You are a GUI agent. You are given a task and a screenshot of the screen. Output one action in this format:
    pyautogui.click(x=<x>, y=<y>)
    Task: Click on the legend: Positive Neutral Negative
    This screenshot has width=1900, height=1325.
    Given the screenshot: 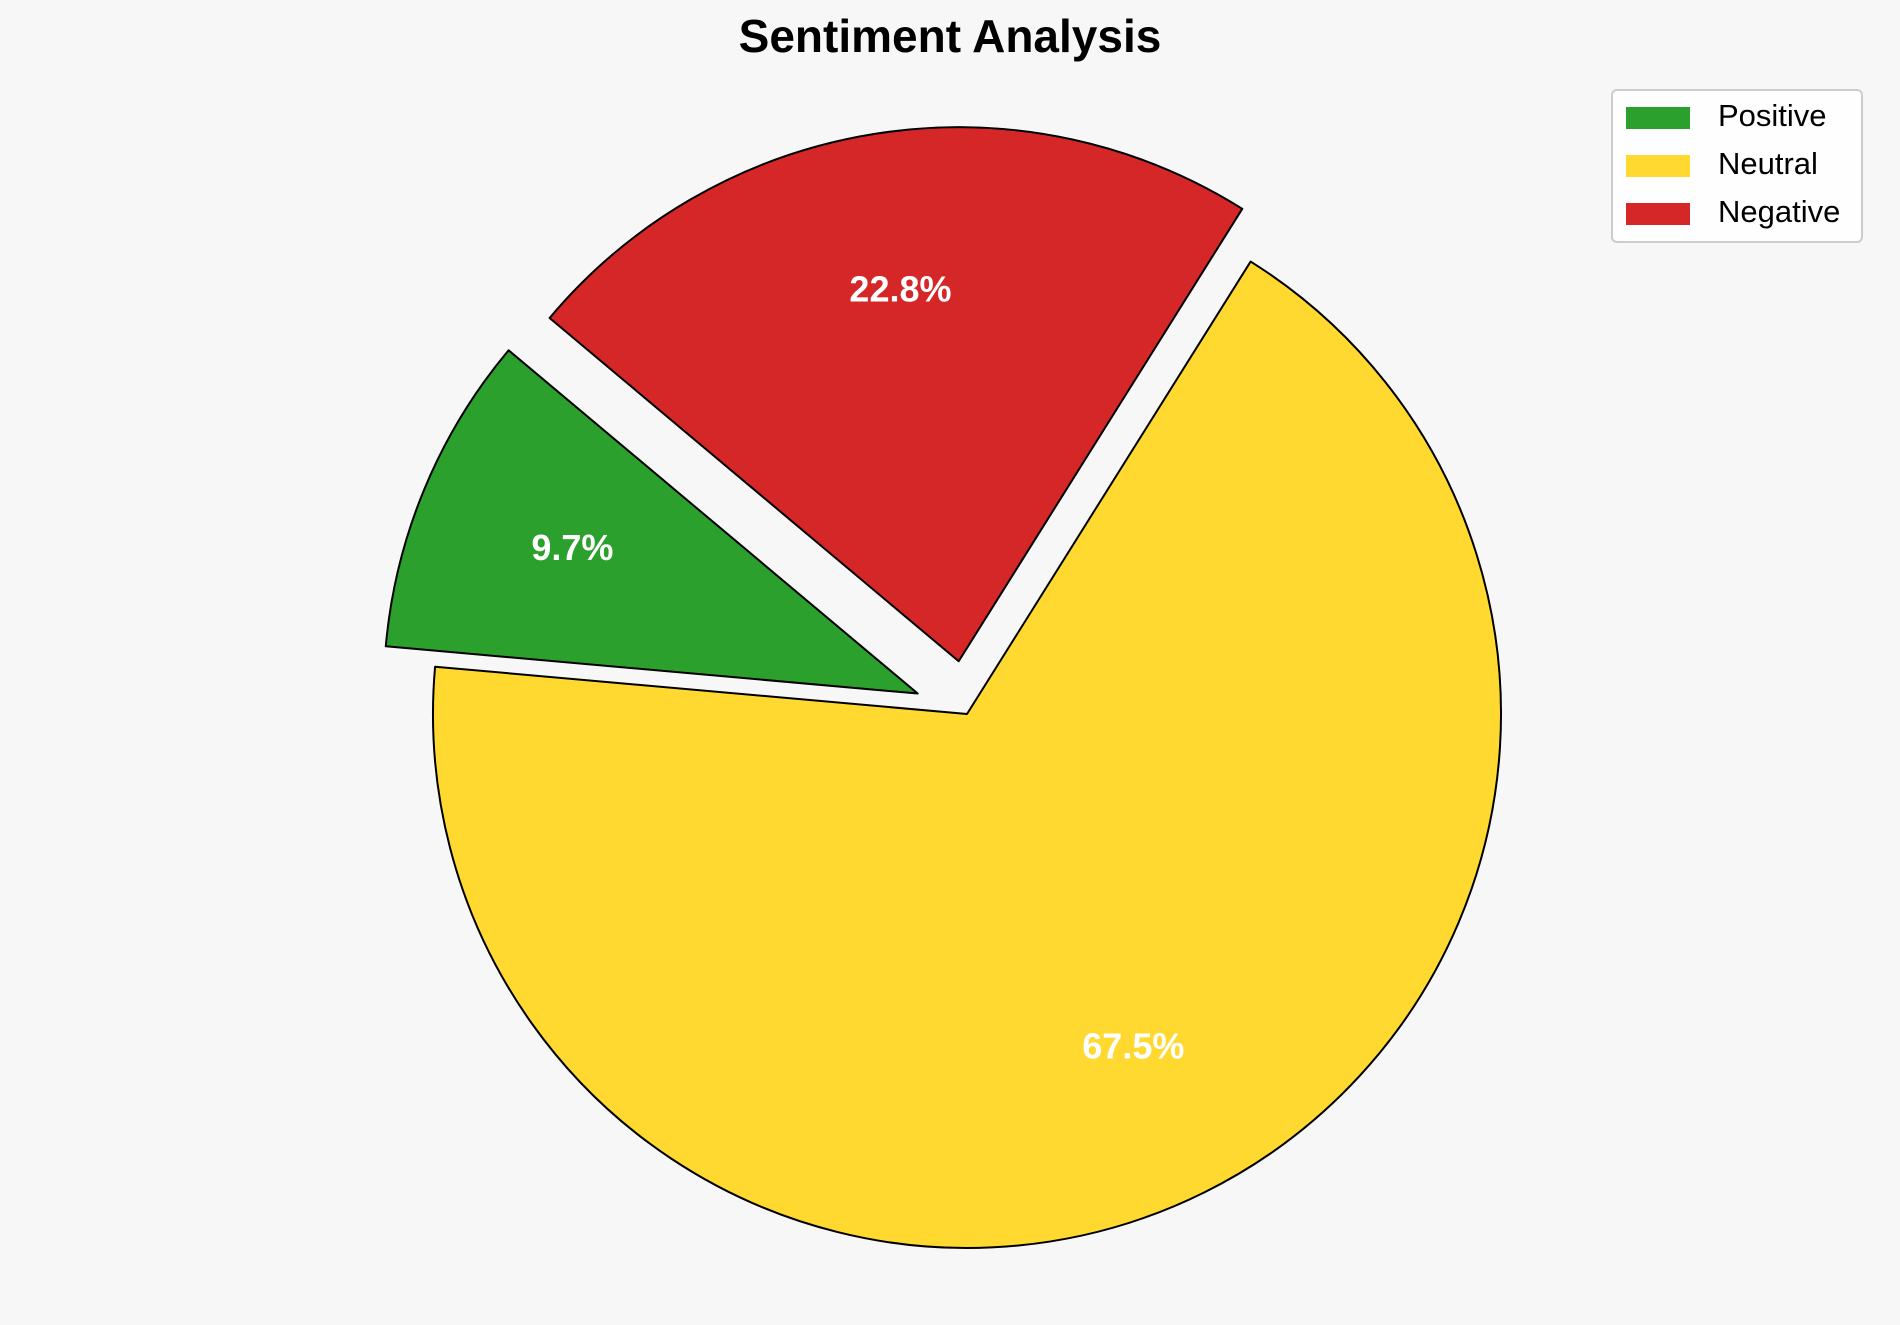 What is the action you would take?
    pyautogui.click(x=1737, y=166)
    